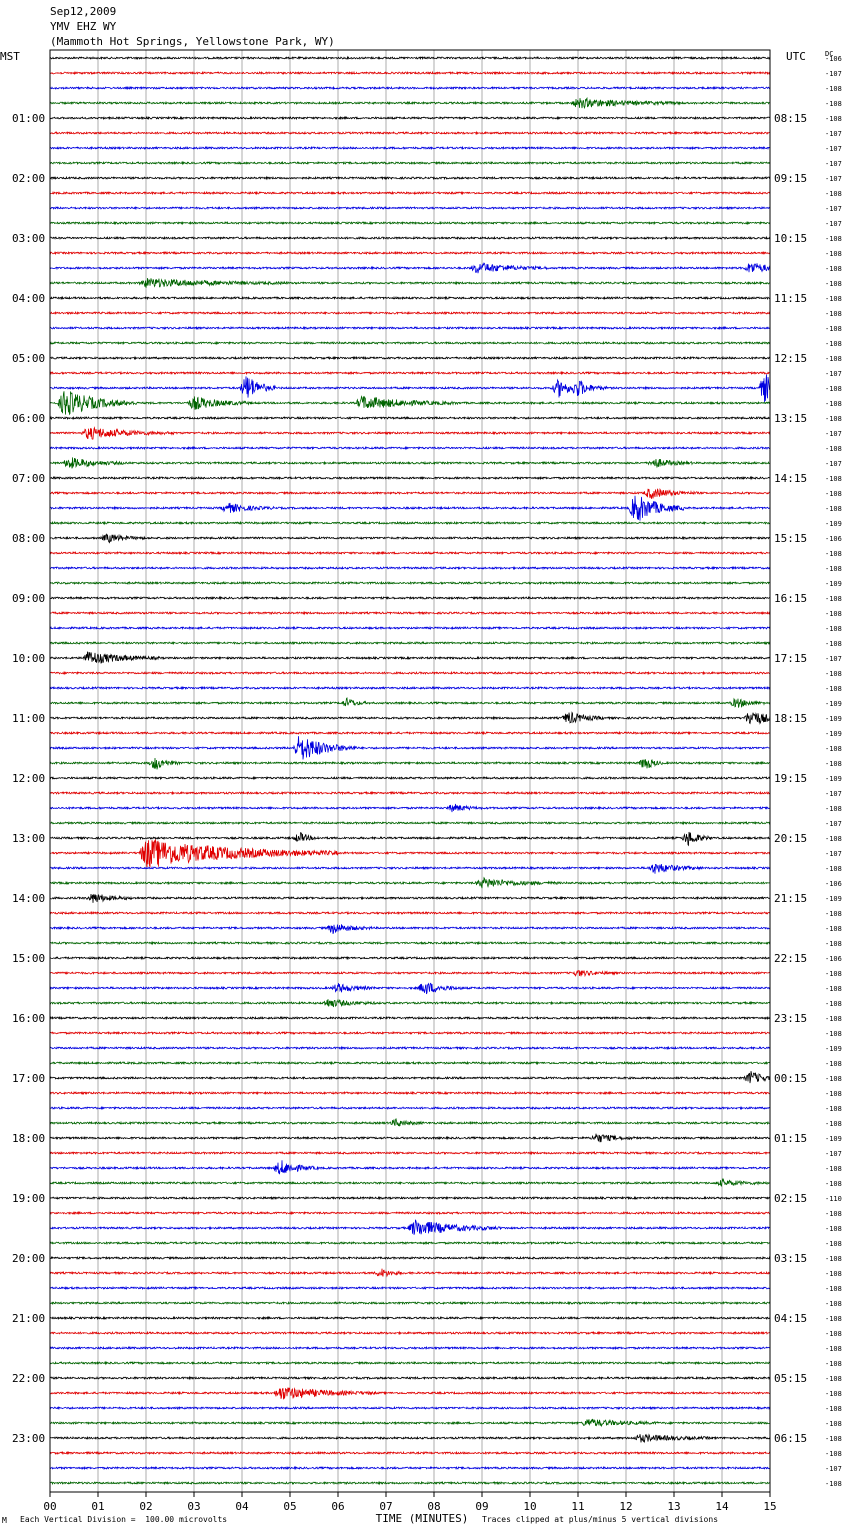 Image resolution: width=850 pixels, height=1534 pixels. What do you see at coordinates (10, 56) in the screenshot?
I see `left-timezone-label: MST` at bounding box center [10, 56].